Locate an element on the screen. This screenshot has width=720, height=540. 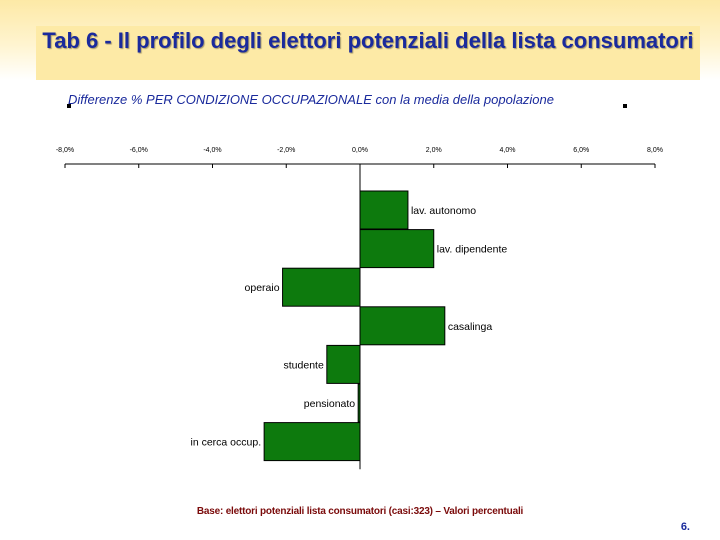
category-label: pensionato is located at coordinates (330, 404).